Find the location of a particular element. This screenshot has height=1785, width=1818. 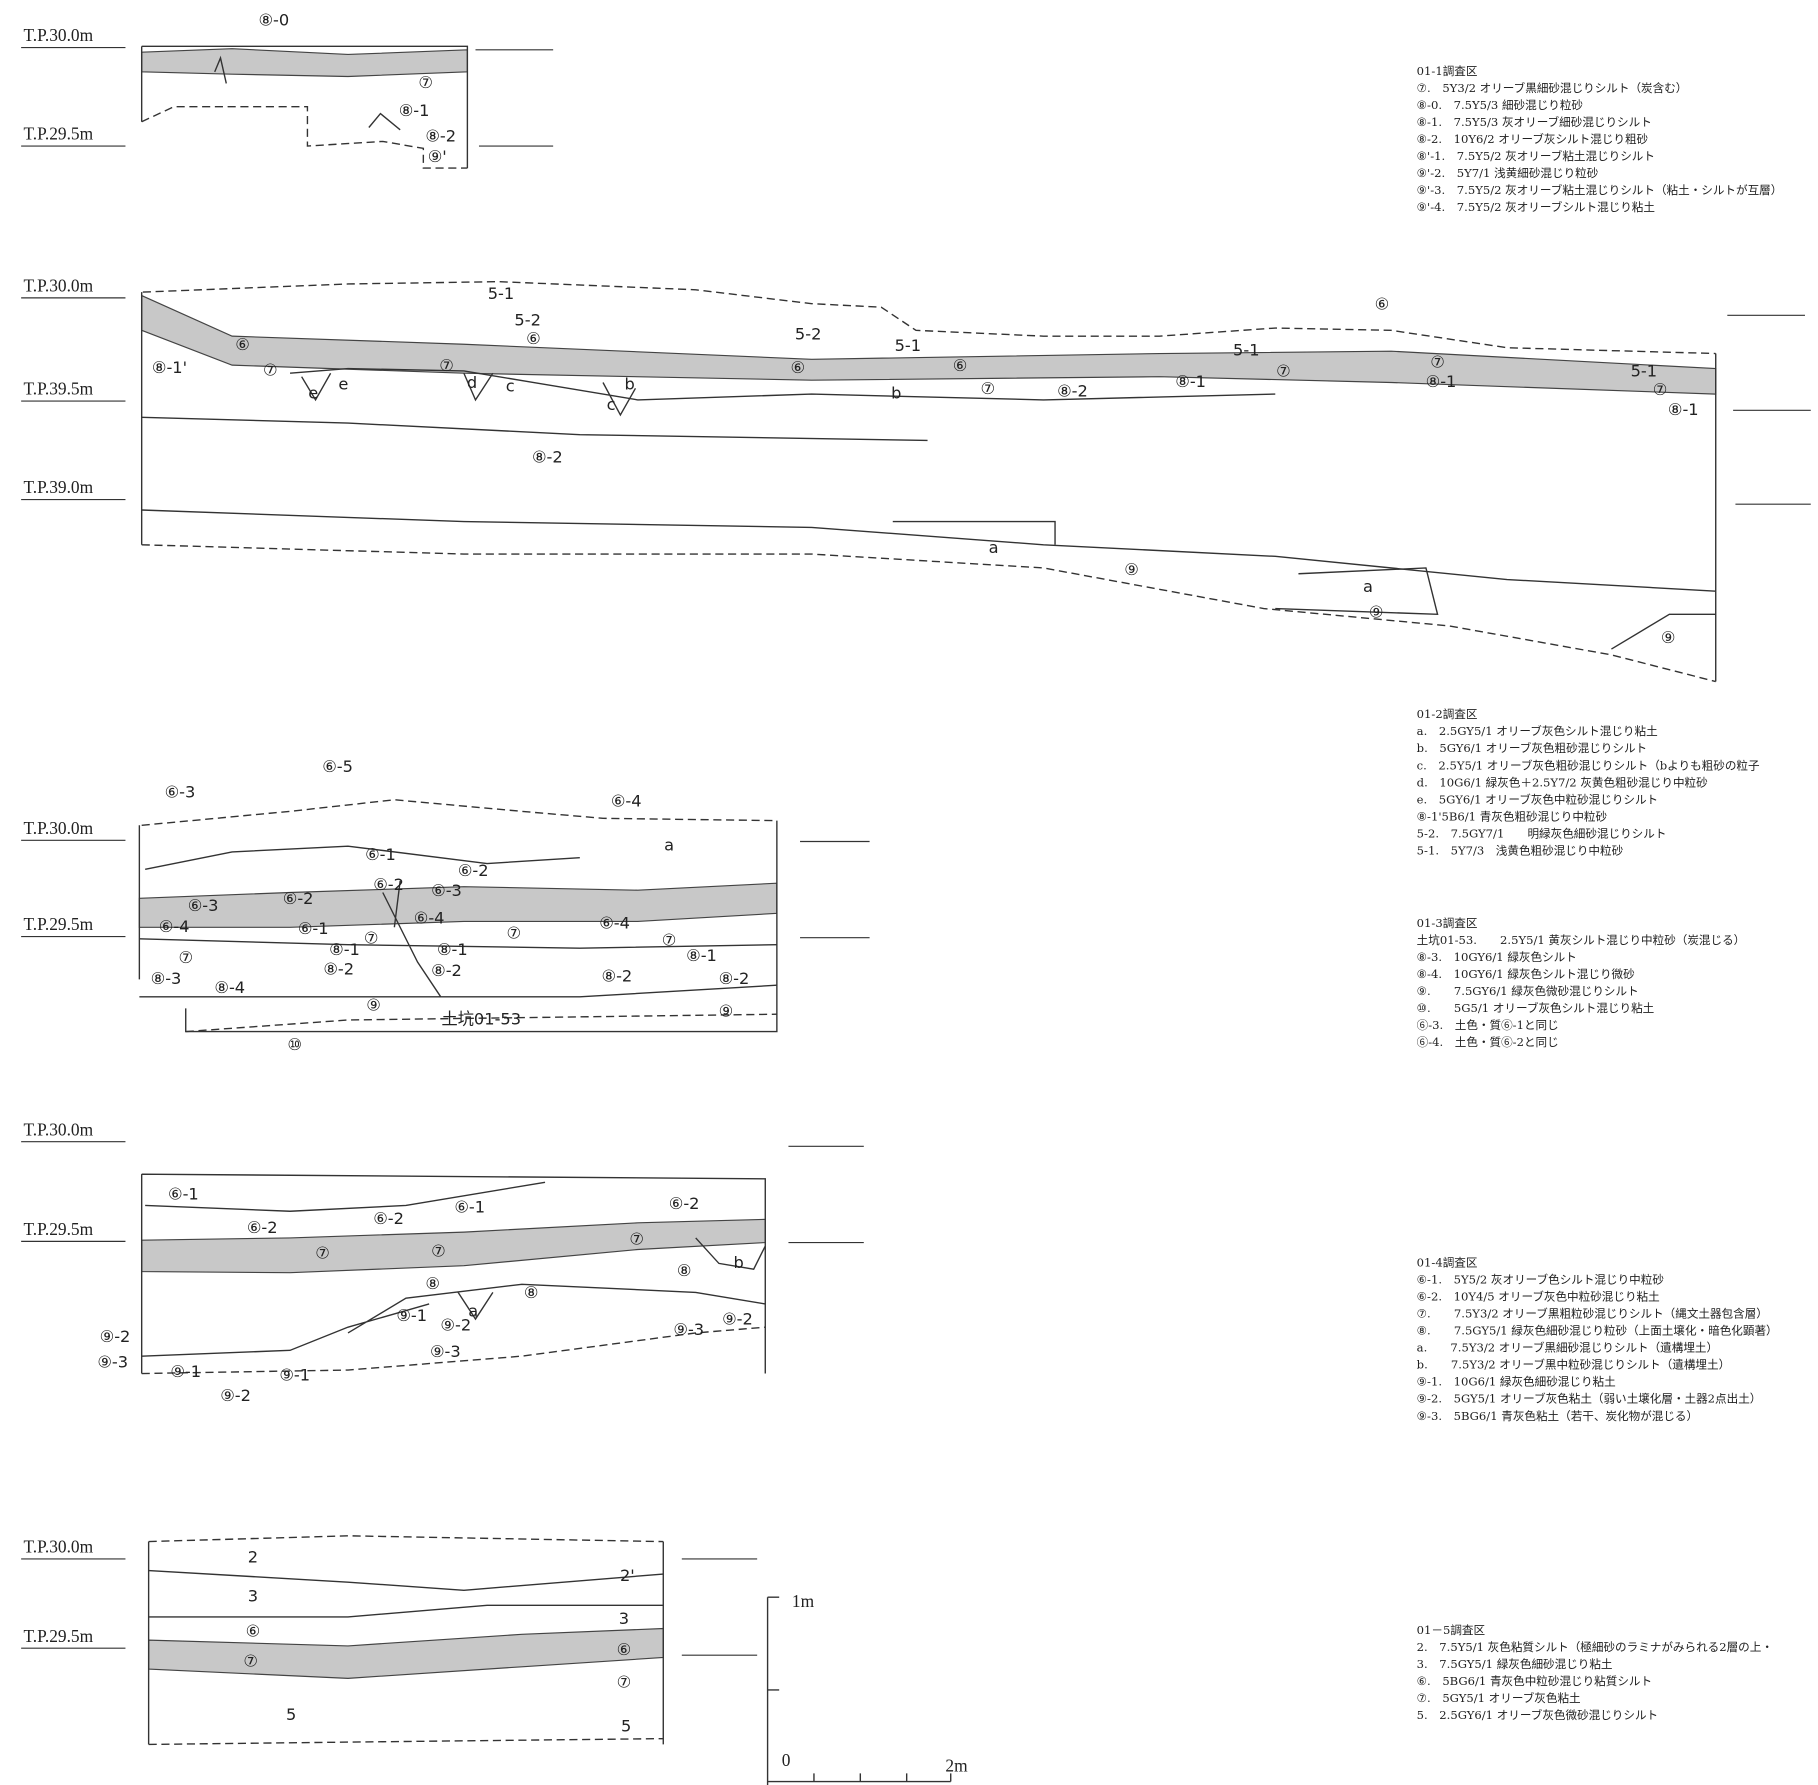

legend-item: ⑥-1. 5Y5/2 灰オリーブ色シルト混じり中粒砂 is located at coordinates (1541, 1279).